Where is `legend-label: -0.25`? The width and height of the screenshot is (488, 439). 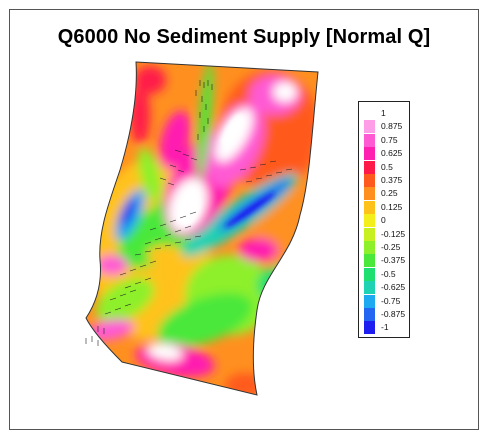 legend-label: -0.25 is located at coordinates (391, 247).